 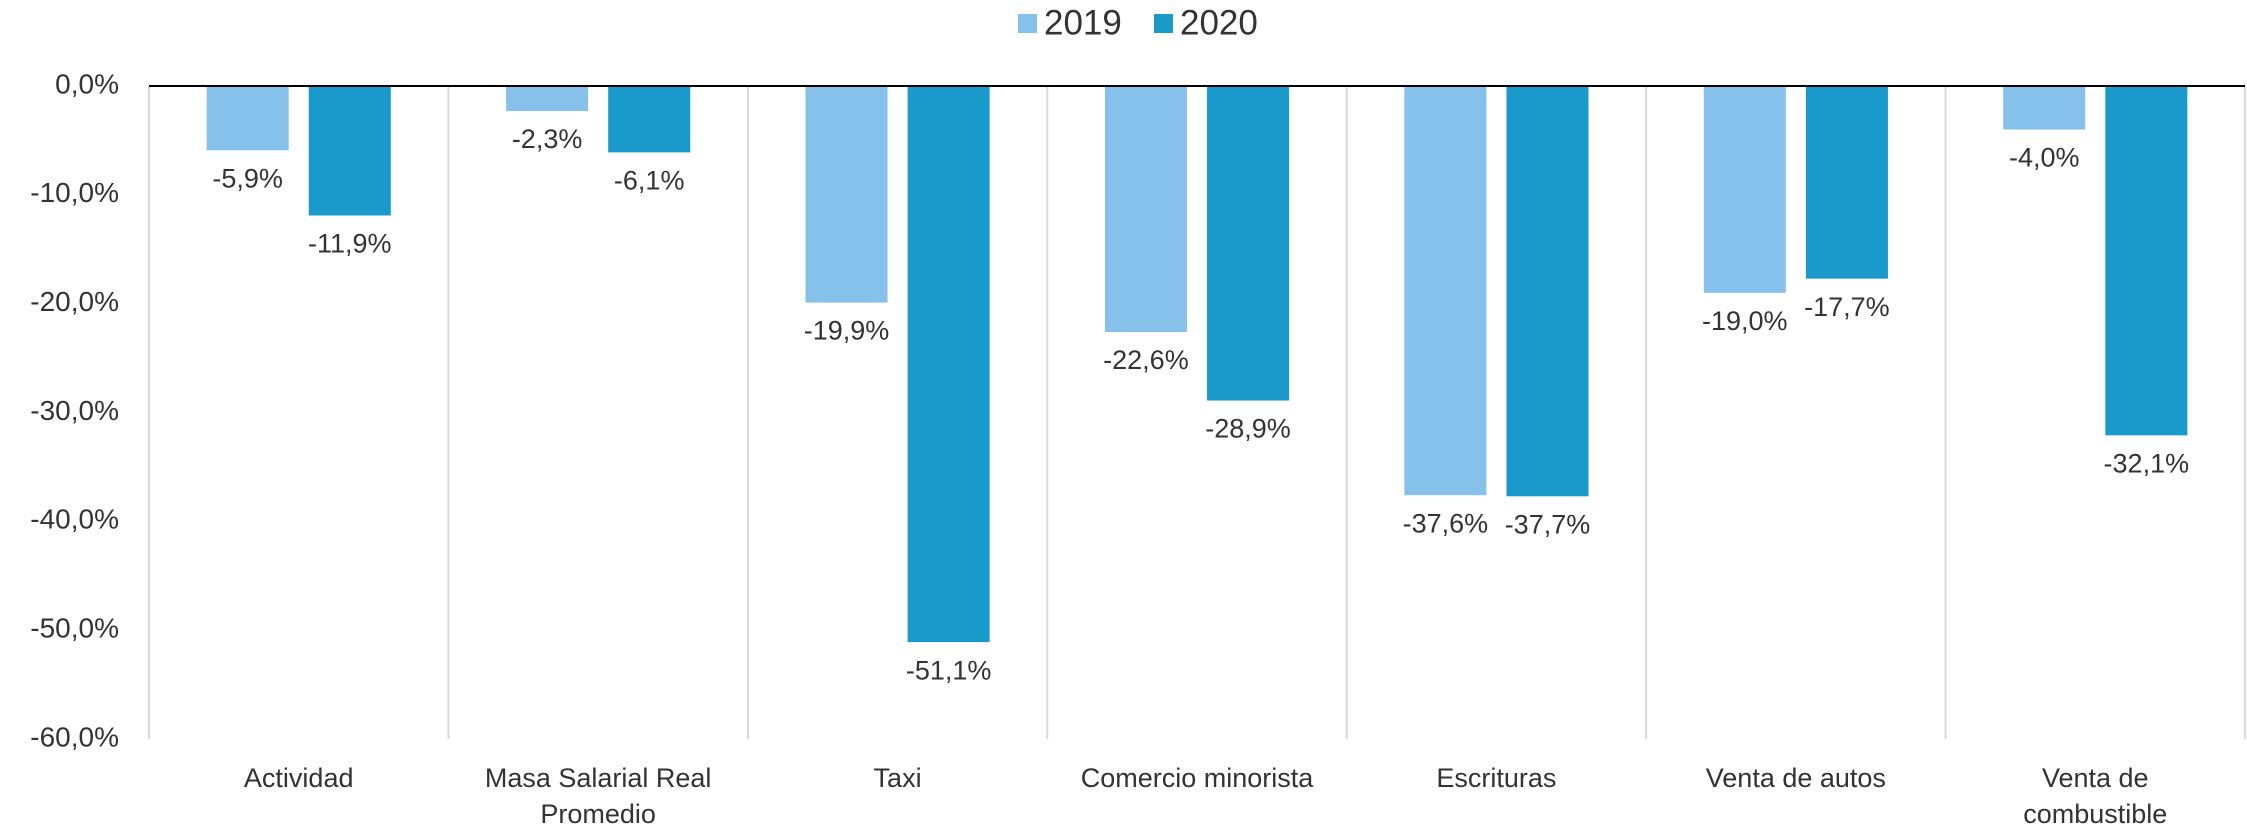 What do you see at coordinates (1248, 429) in the screenshot?
I see `value-label: -28,9%` at bounding box center [1248, 429].